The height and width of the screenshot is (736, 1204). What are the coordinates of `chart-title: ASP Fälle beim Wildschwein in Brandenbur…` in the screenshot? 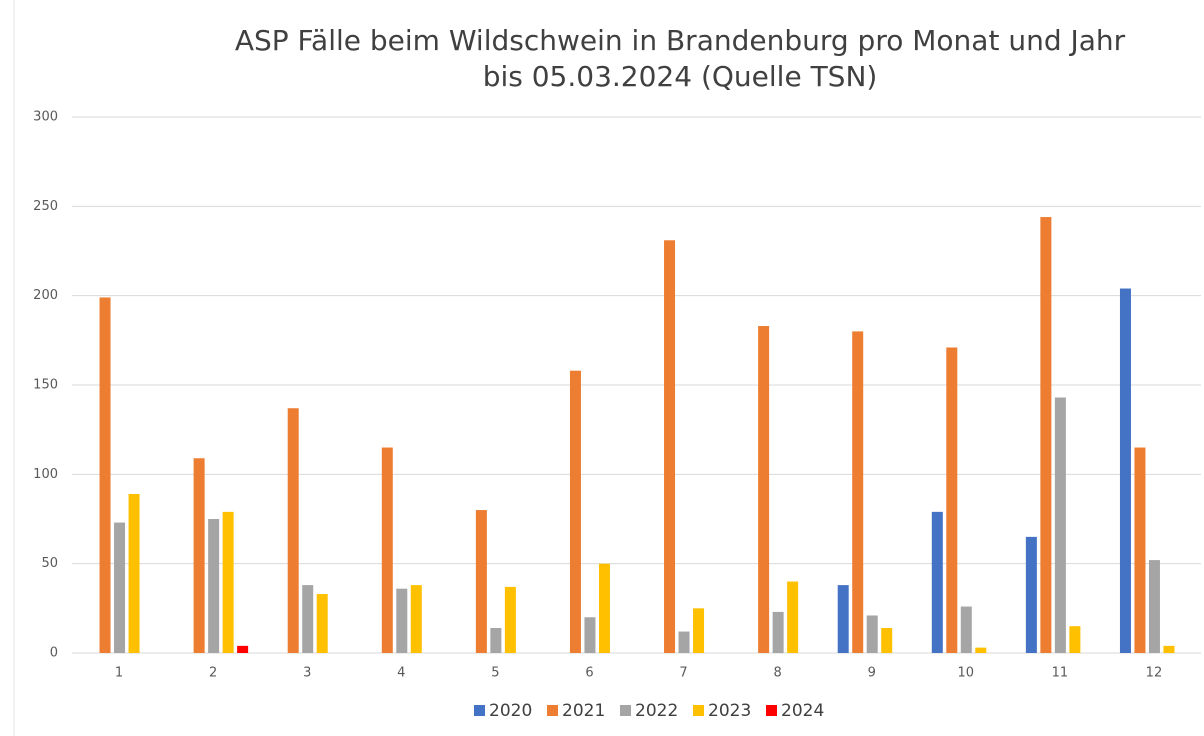 It's located at (680, 40).